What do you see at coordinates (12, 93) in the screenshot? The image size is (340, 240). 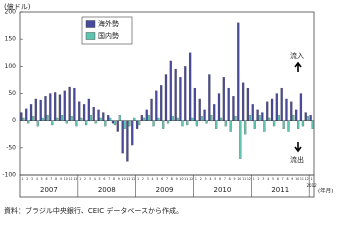 I see `y-tick-label: 50` at bounding box center [12, 93].